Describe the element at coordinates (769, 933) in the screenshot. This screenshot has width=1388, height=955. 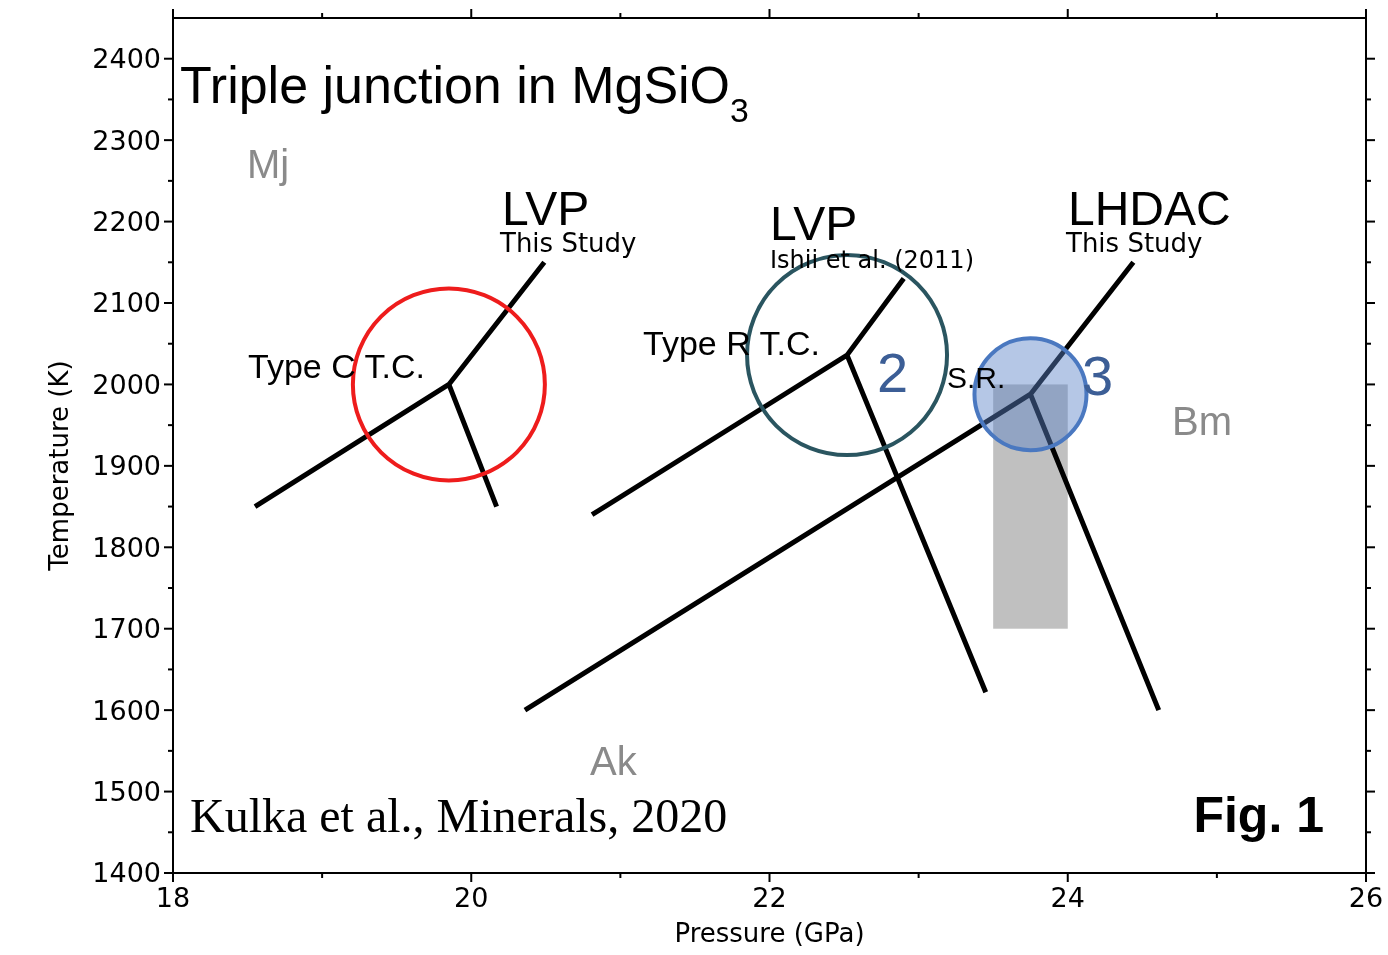
I see `x-axis-title: Pressure (GPa)` at that location.